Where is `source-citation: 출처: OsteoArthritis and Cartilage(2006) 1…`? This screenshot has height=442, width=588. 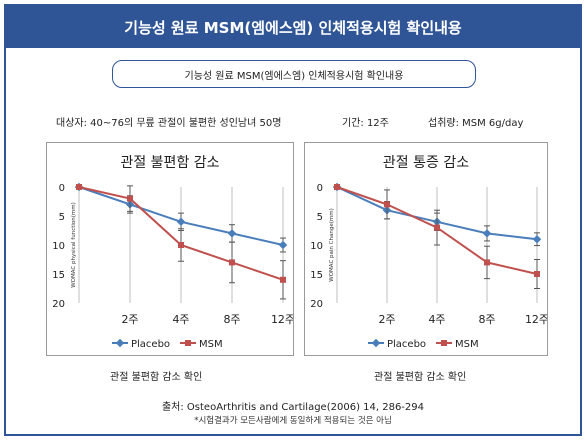 source-citation: 출처: OsteoArthritis and Cartilage(2006) 1… is located at coordinates (293, 407).